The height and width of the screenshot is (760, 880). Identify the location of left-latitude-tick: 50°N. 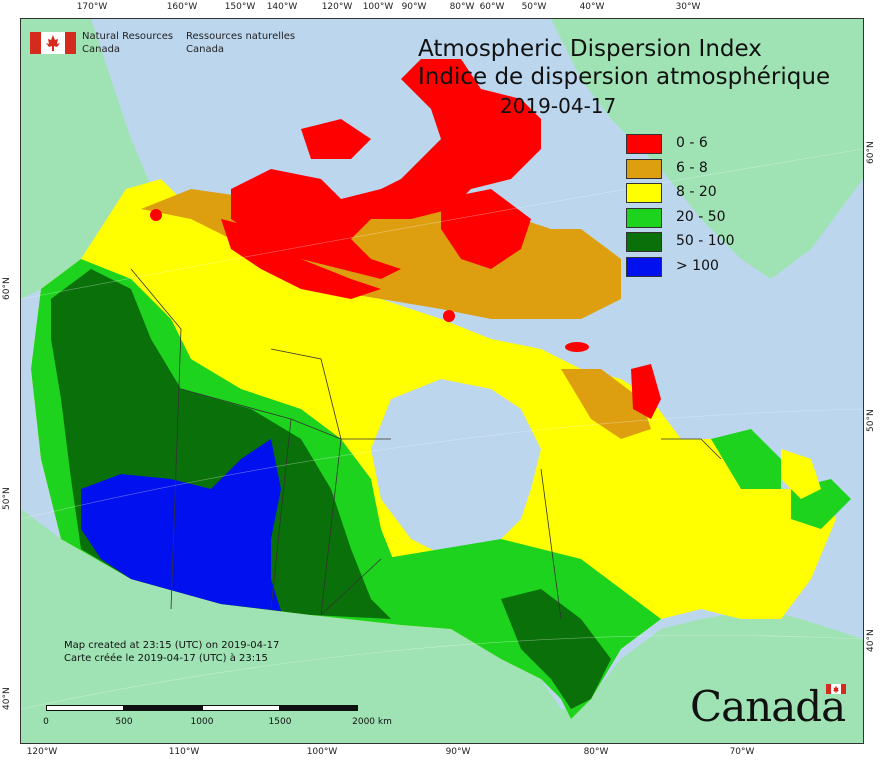
(7, 498).